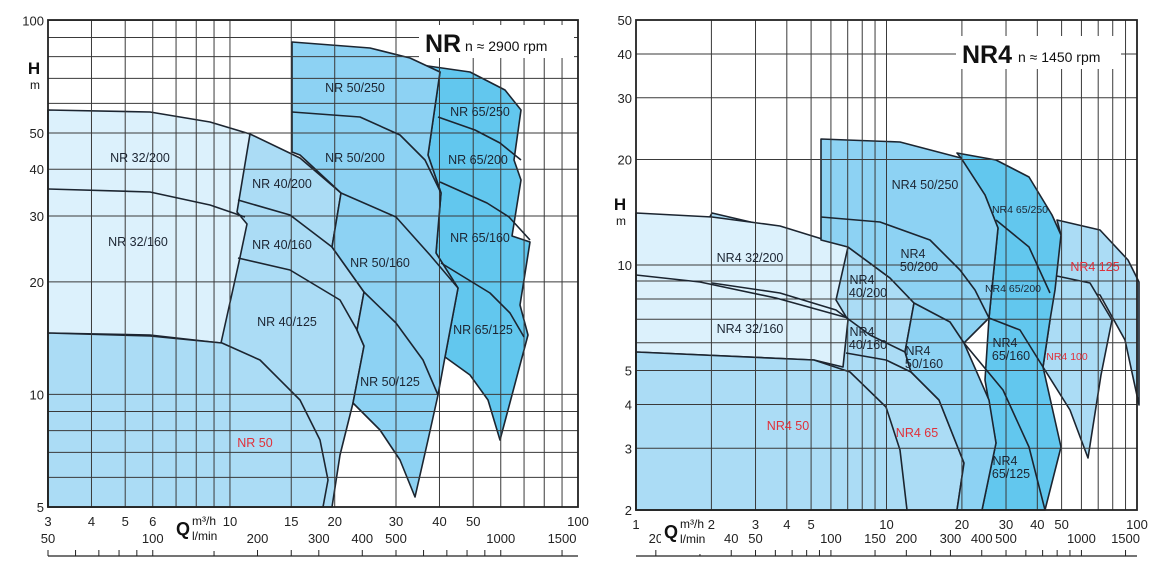  I want to click on region-label: NR4 125, so click(1094, 267).